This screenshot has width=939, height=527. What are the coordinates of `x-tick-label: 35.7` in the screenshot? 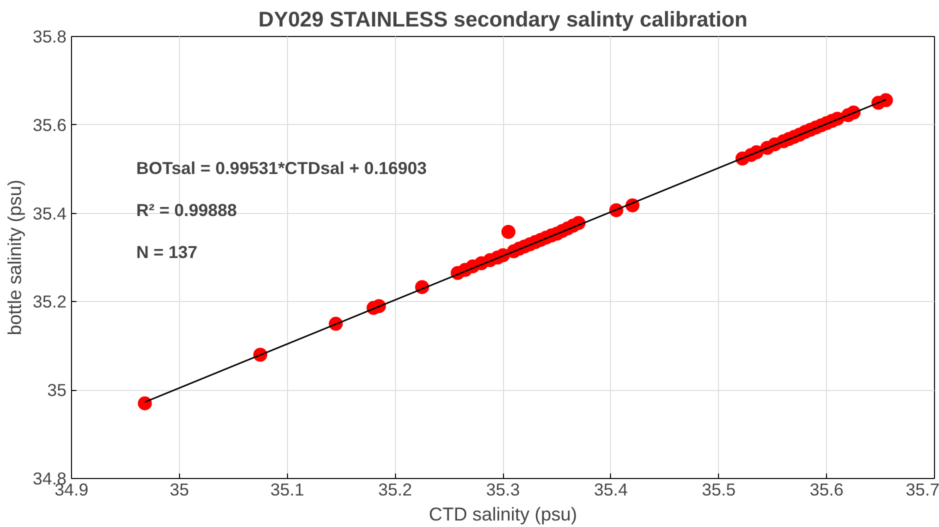 It's located at (922, 490).